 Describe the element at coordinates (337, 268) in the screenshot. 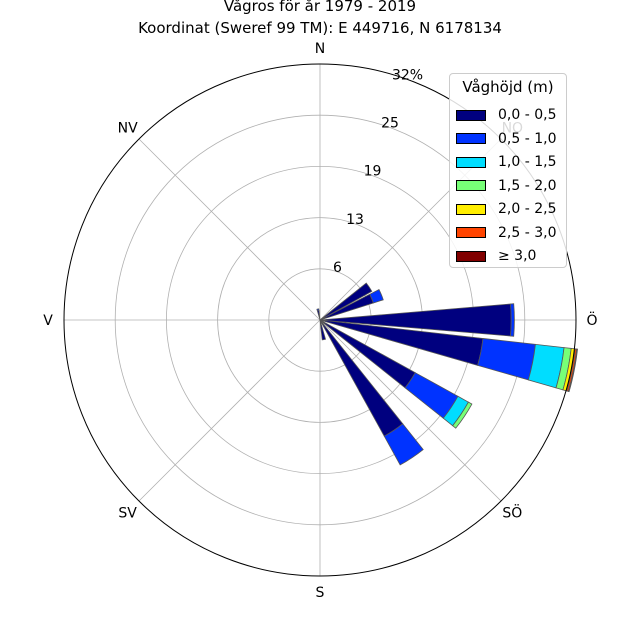

I see `radial-tick-label: 6` at that location.